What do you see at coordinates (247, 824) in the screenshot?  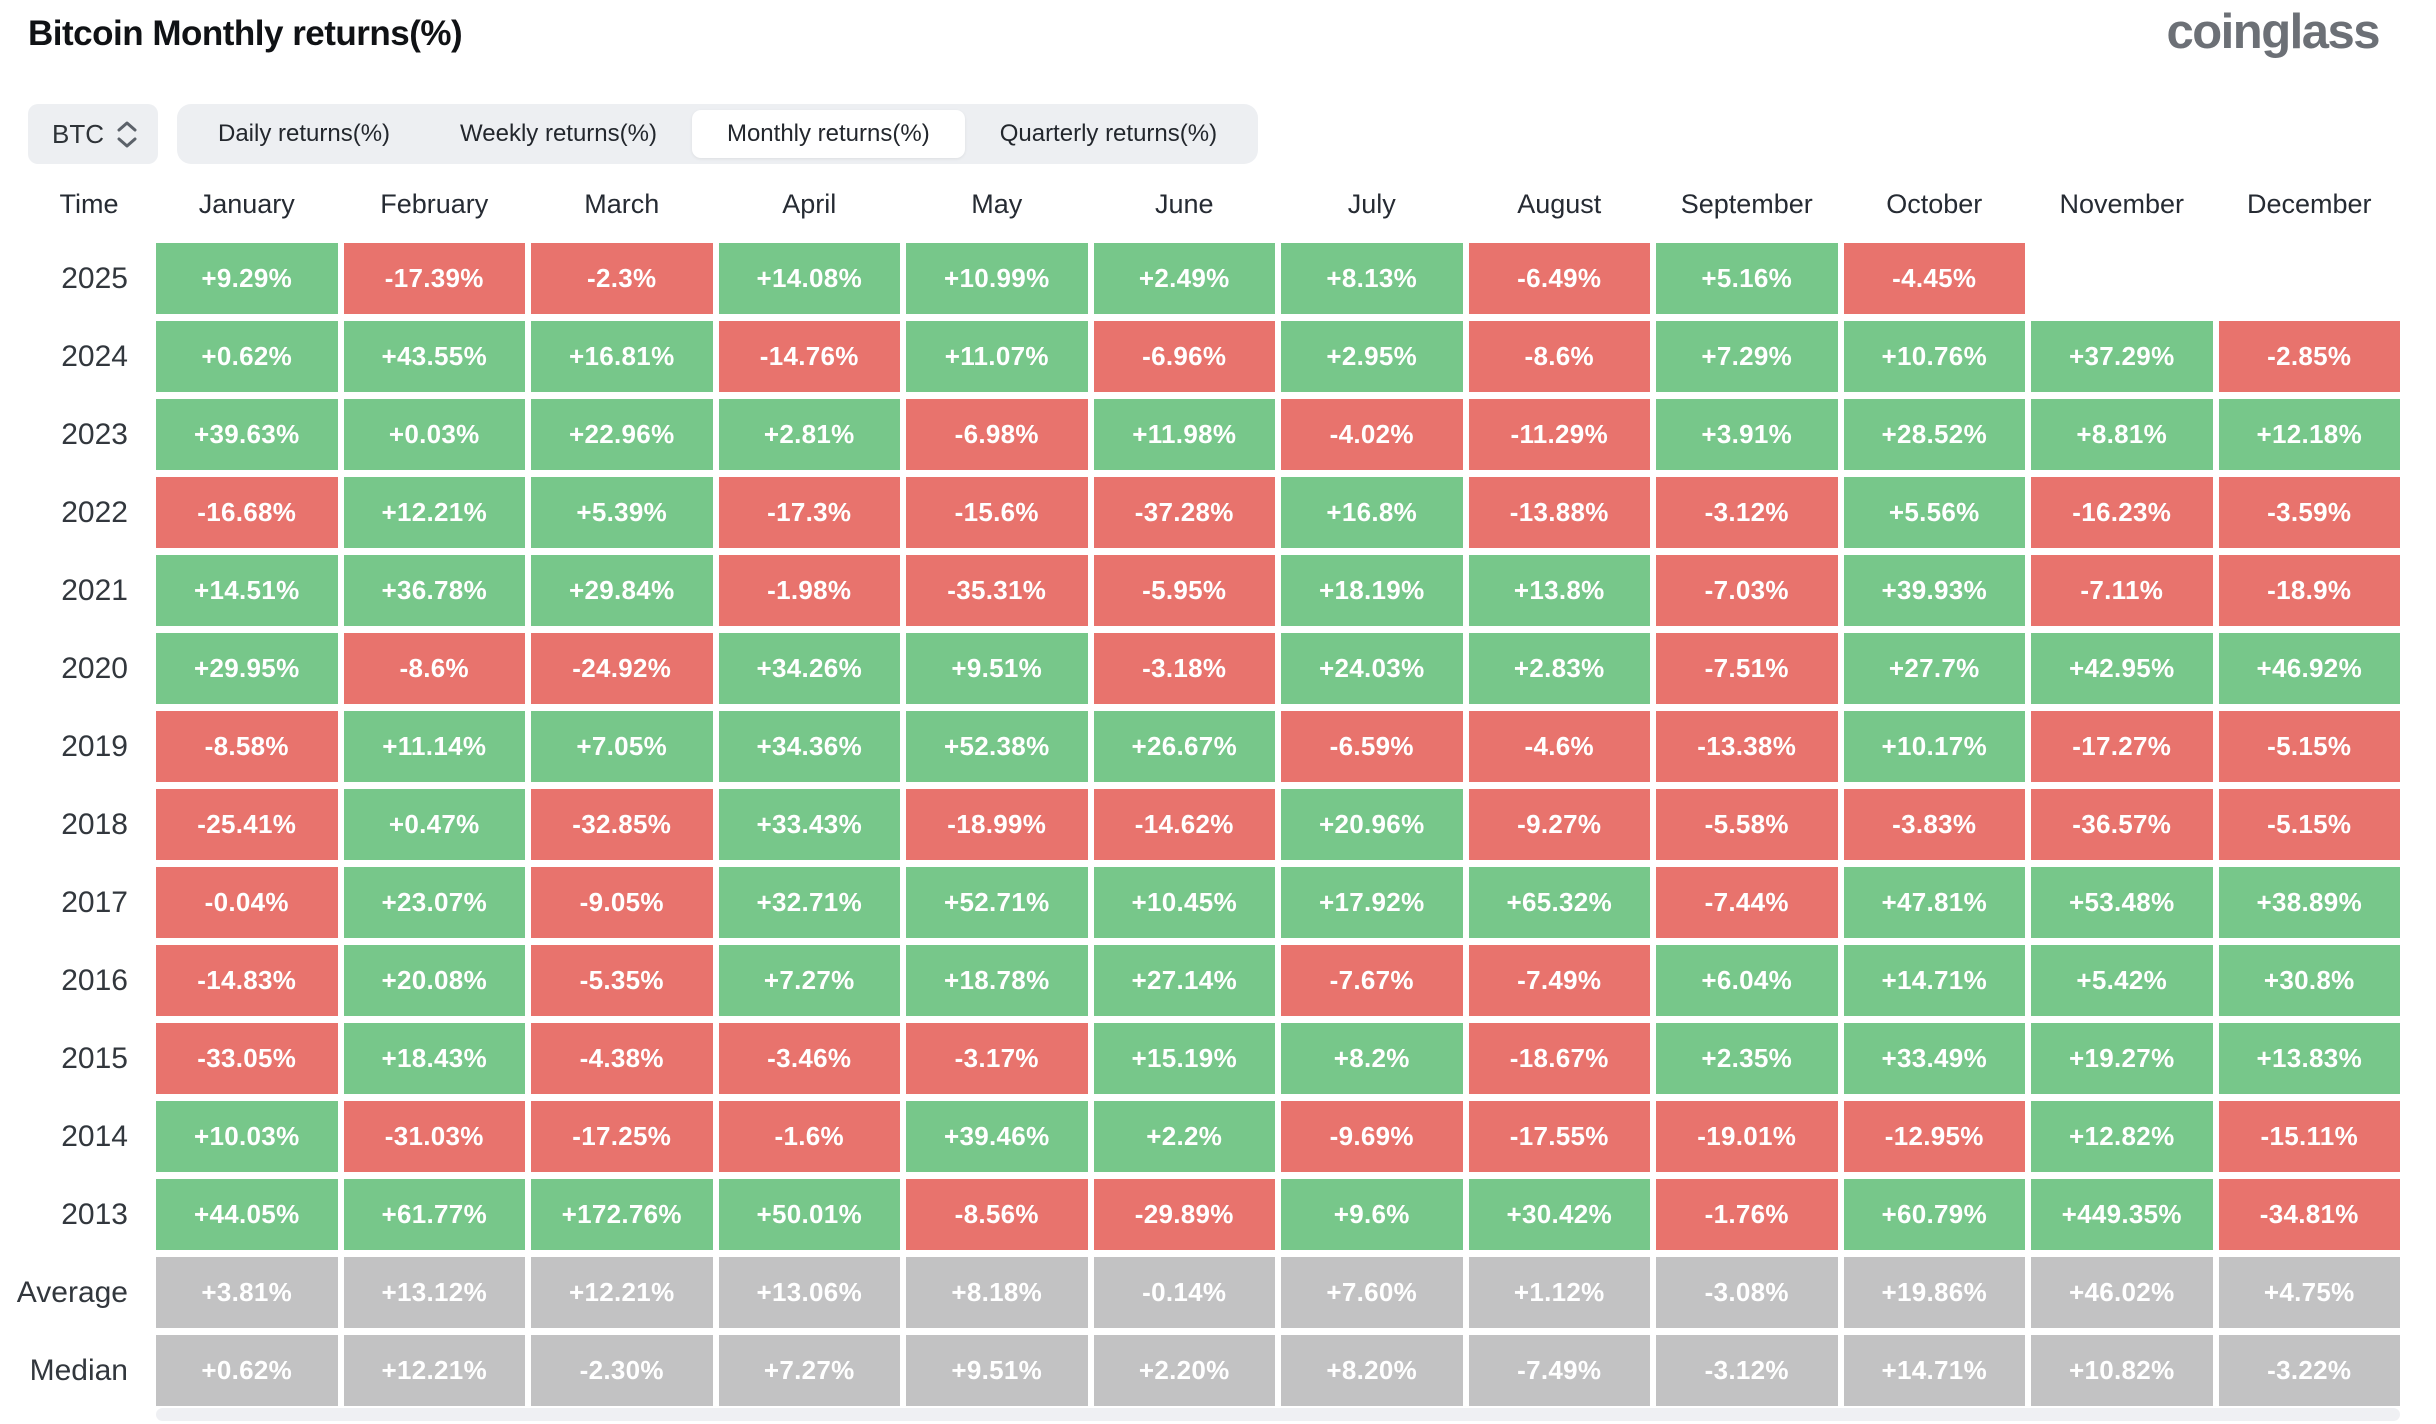 I see `return-cell: -25.41%` at bounding box center [247, 824].